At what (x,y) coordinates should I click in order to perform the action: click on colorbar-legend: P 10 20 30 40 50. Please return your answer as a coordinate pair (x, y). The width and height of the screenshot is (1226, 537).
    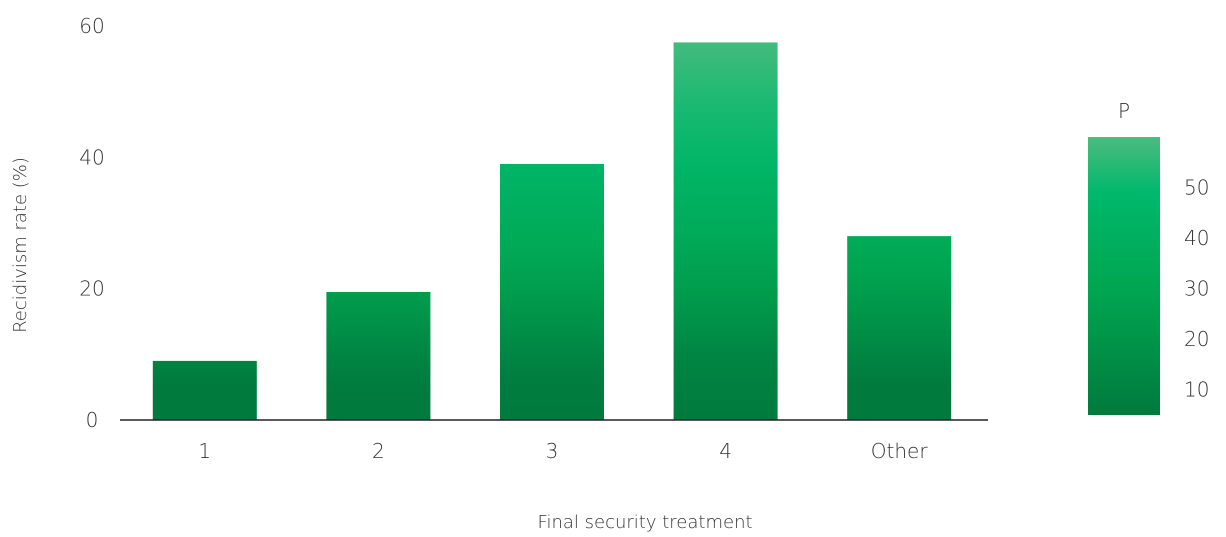
    Looking at the image, I should click on (1148, 257).